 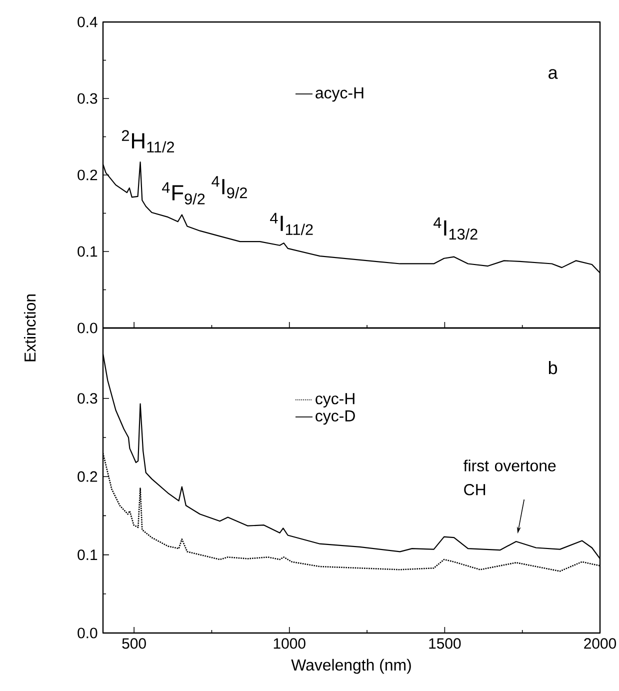 What do you see at coordinates (335, 417) in the screenshot?
I see `legend-label: cyc-D` at bounding box center [335, 417].